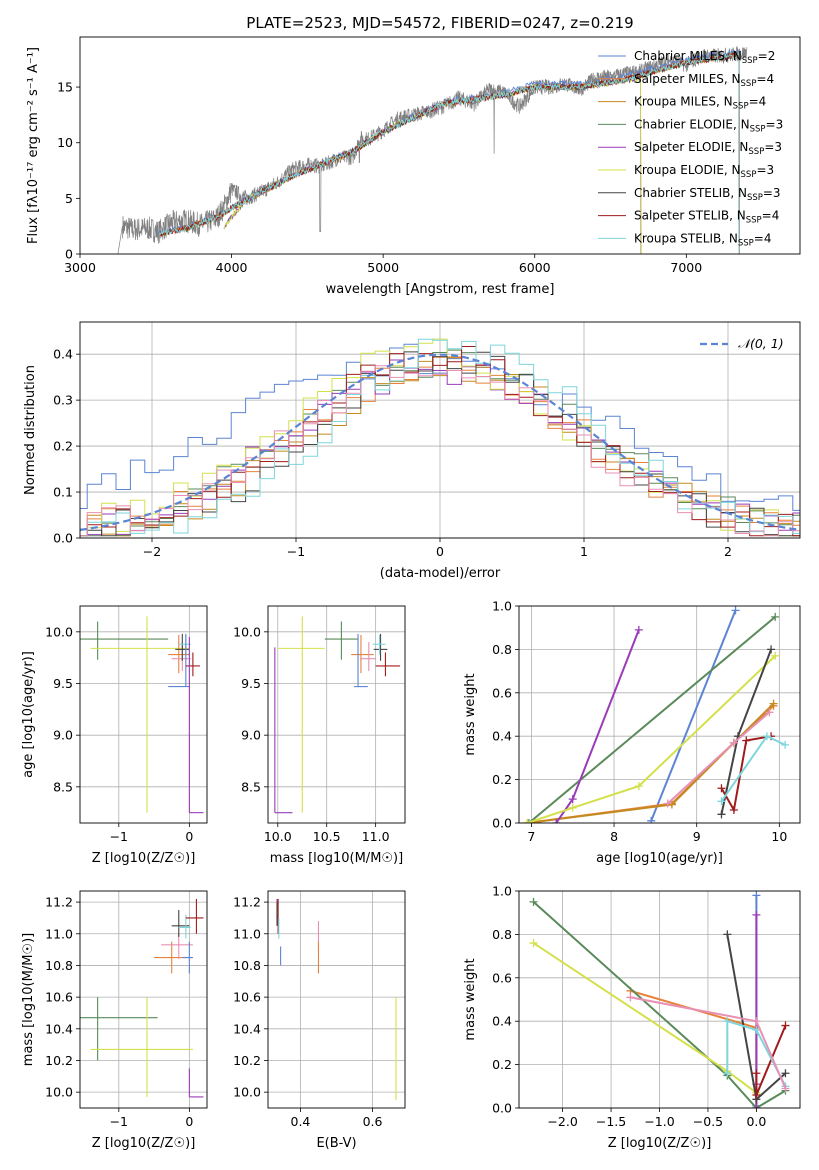 The width and height of the screenshot is (819, 1170). What do you see at coordinates (69, 254) in the screenshot?
I see `y-tick-label: 0` at bounding box center [69, 254].